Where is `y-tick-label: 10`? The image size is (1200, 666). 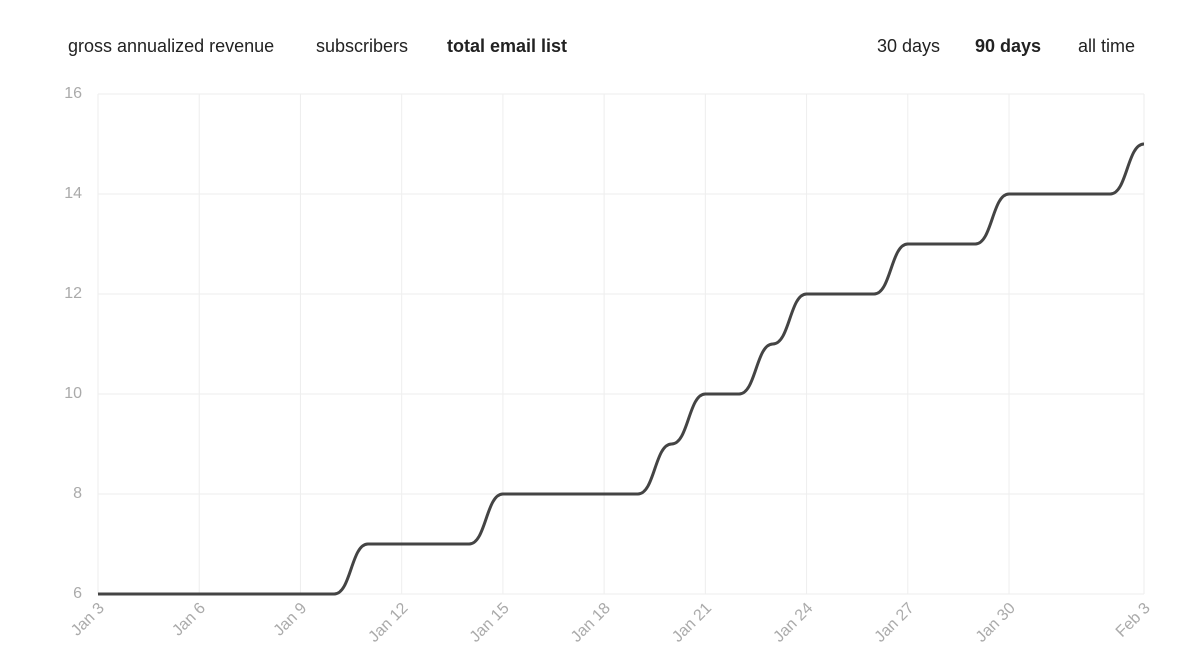
y-tick-label: 10 is located at coordinates (73, 393).